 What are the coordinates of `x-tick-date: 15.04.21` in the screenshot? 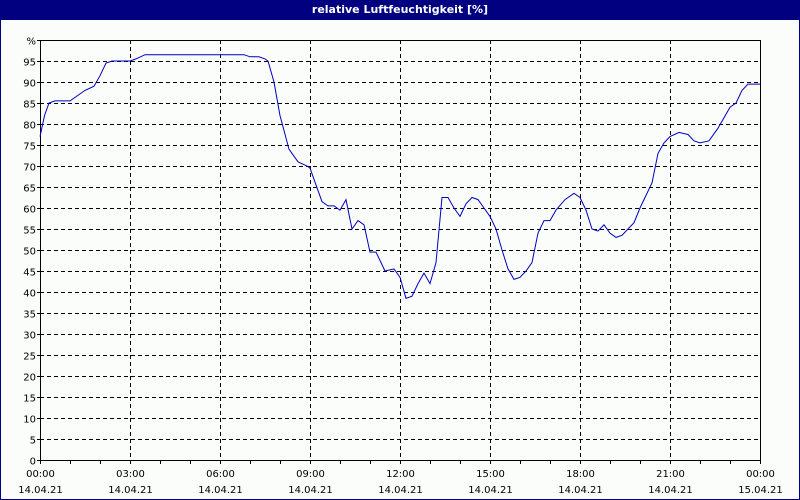 It's located at (760, 490).